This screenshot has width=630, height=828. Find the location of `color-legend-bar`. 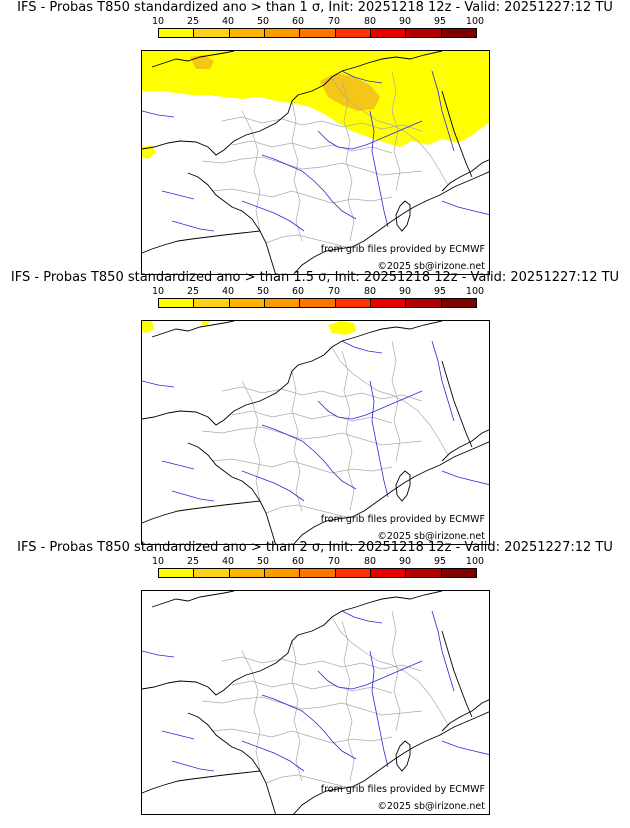

color-legend-bar is located at coordinates (317, 573).